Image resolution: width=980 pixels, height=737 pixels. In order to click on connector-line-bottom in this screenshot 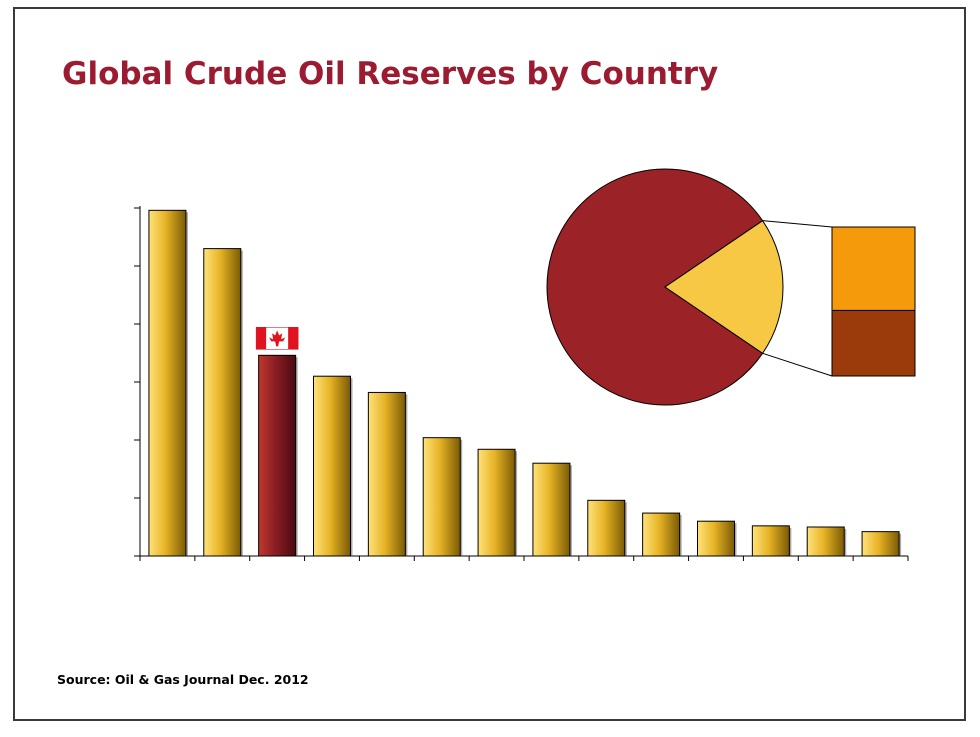, I will do `click(797, 364)`.